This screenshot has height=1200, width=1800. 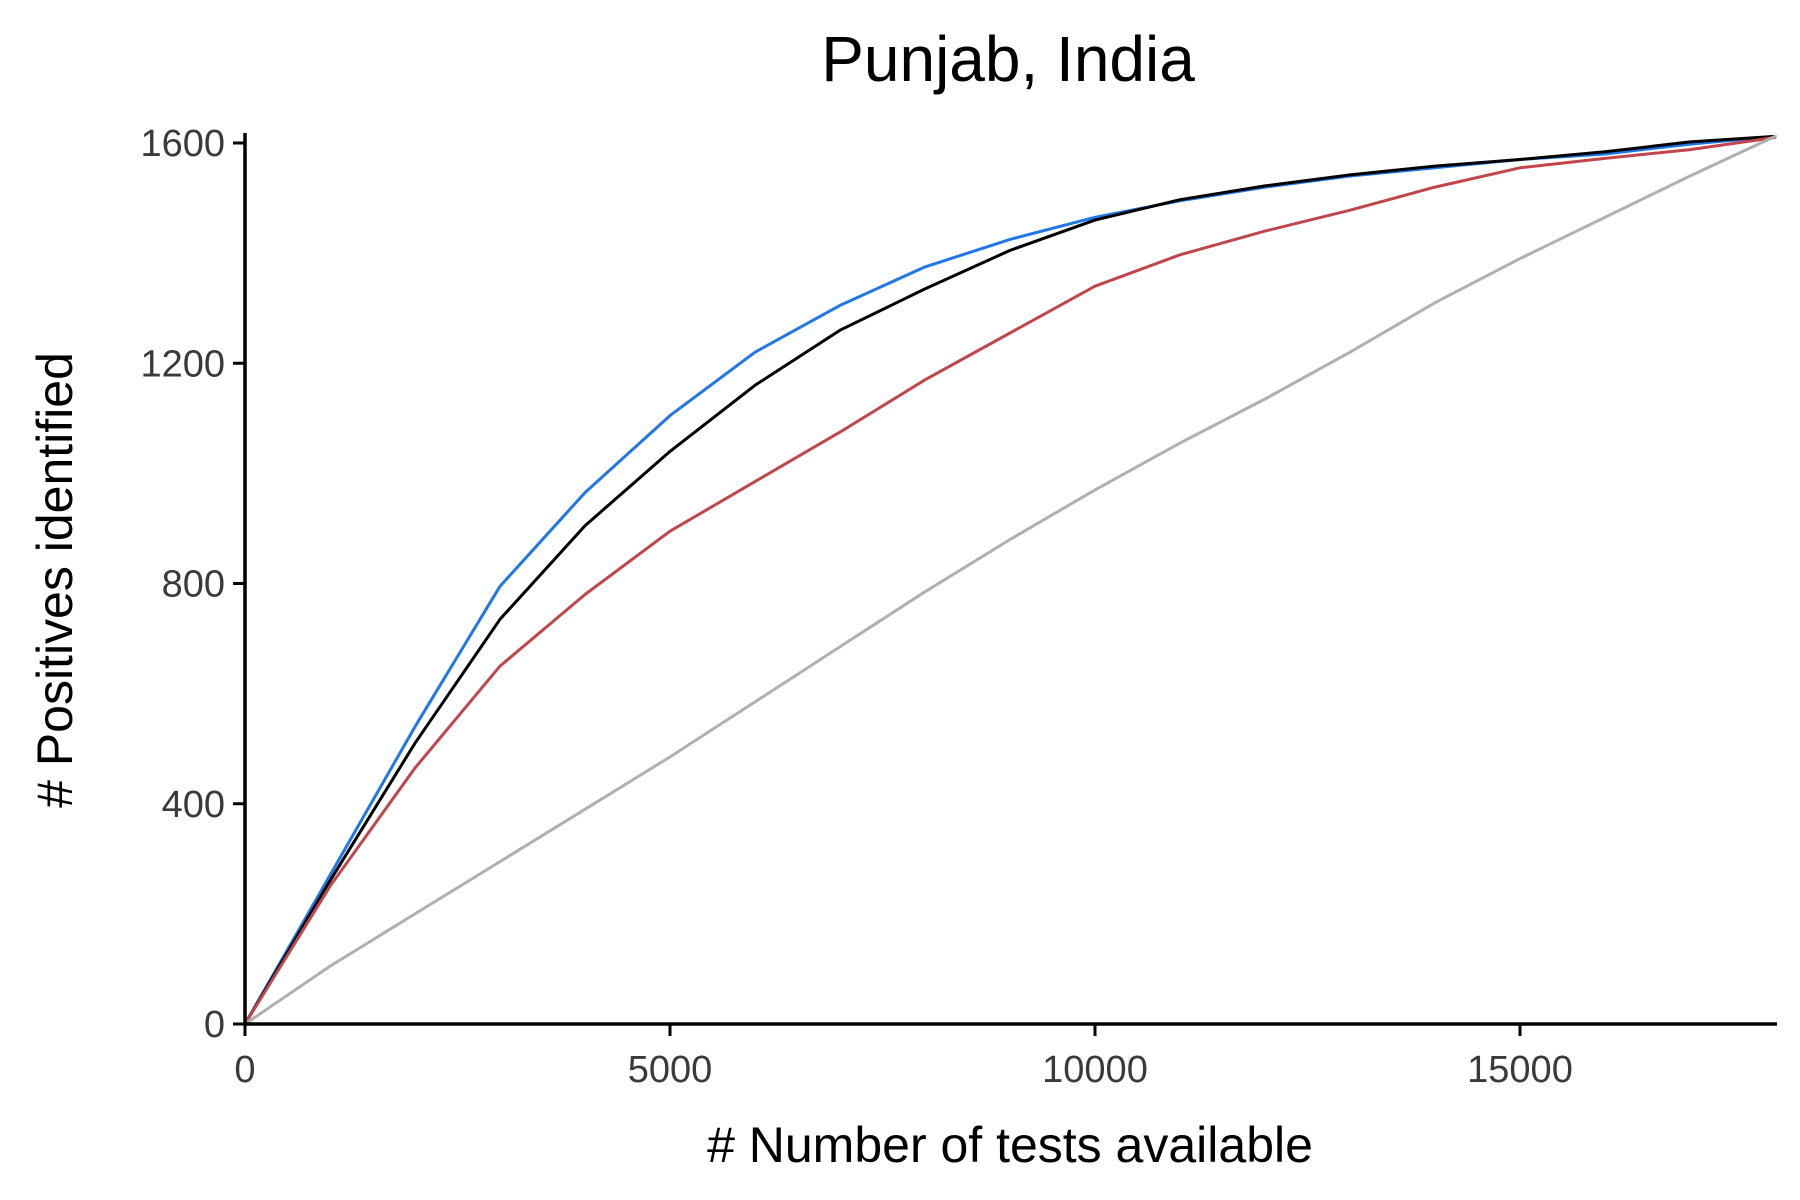 I want to click on y-tick-label: 400, so click(x=193, y=805).